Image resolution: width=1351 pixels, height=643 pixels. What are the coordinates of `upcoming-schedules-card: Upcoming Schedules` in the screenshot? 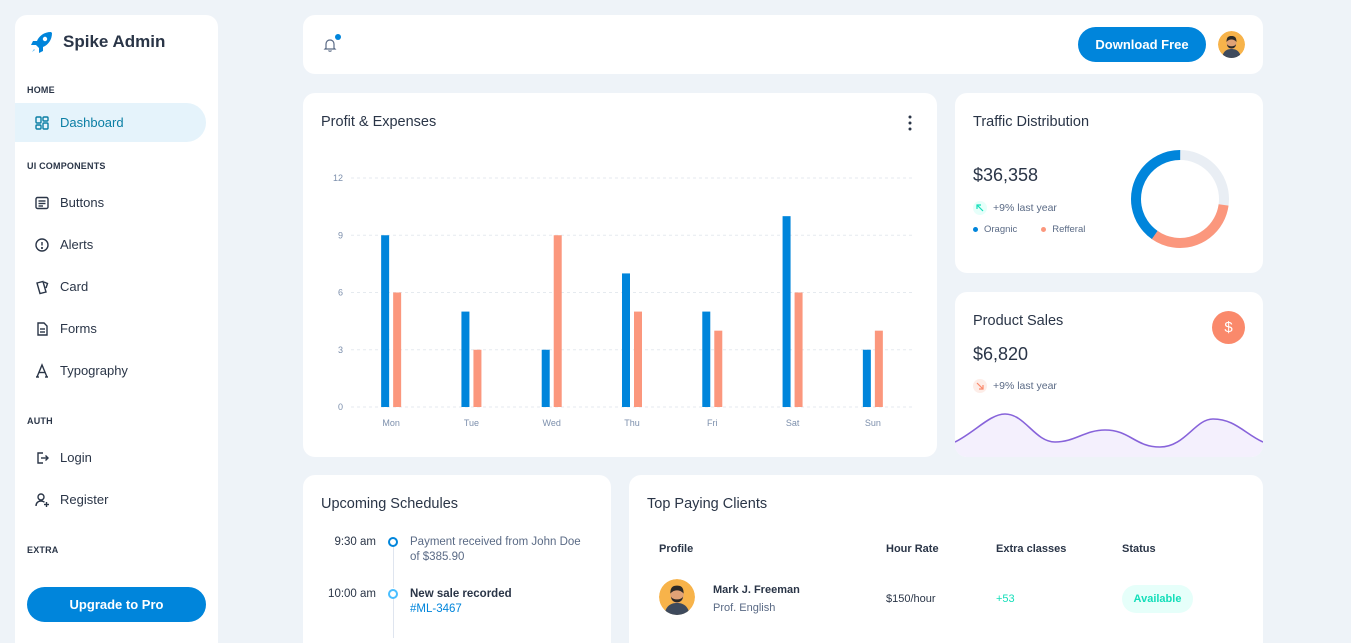 It's located at (457, 559).